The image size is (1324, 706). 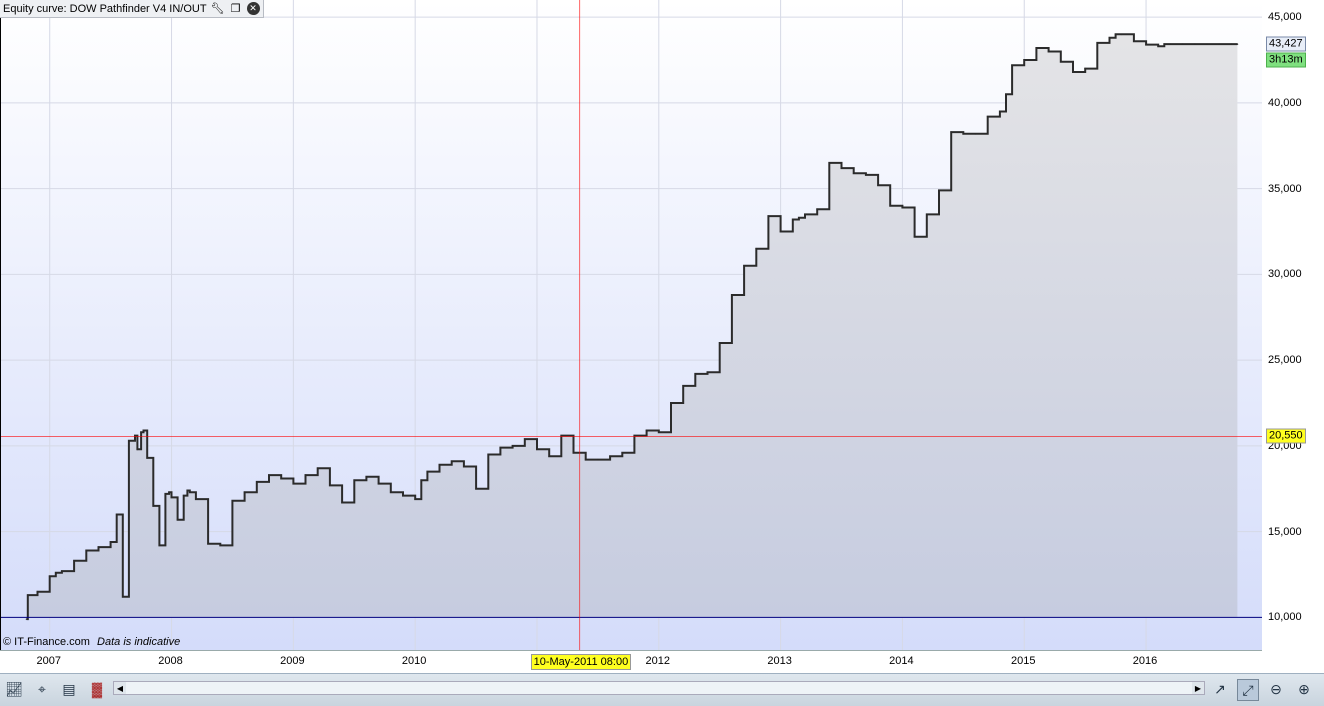 What do you see at coordinates (1276, 688) in the screenshot?
I see `zoom-out-icon: ⊖` at bounding box center [1276, 688].